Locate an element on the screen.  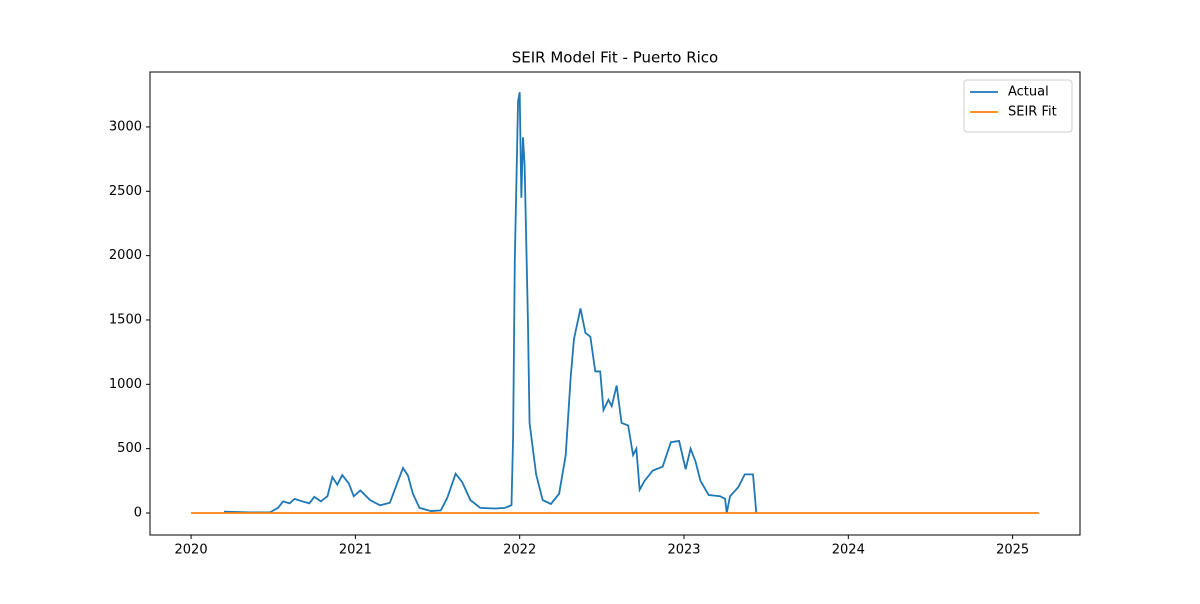
x-tick-label: 2023 is located at coordinates (683, 550).